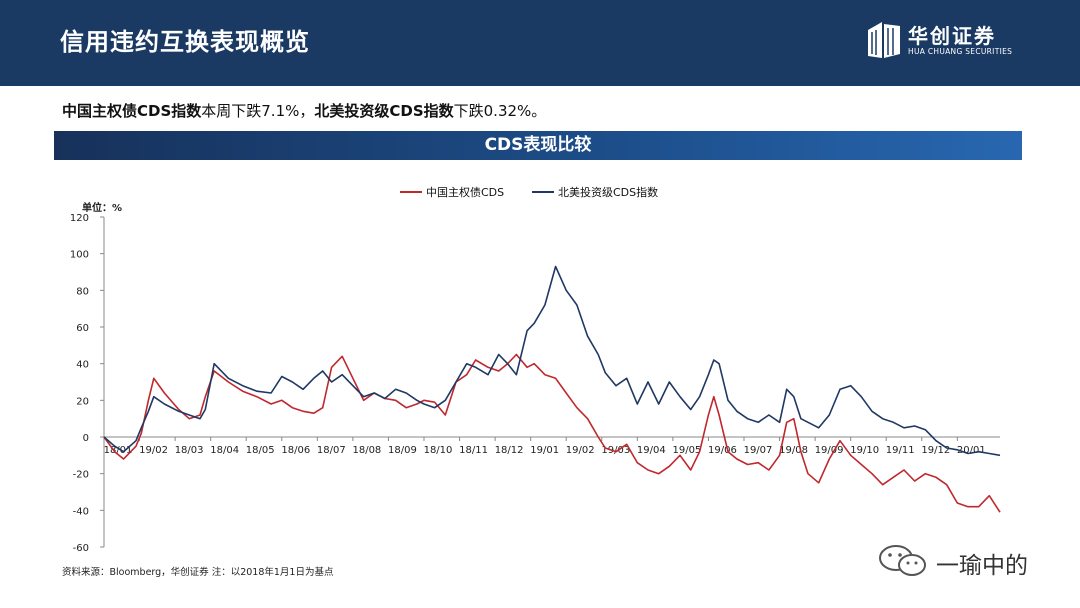 The height and width of the screenshot is (608, 1080). I want to click on x-tick-label: 19/09, so click(829, 450).